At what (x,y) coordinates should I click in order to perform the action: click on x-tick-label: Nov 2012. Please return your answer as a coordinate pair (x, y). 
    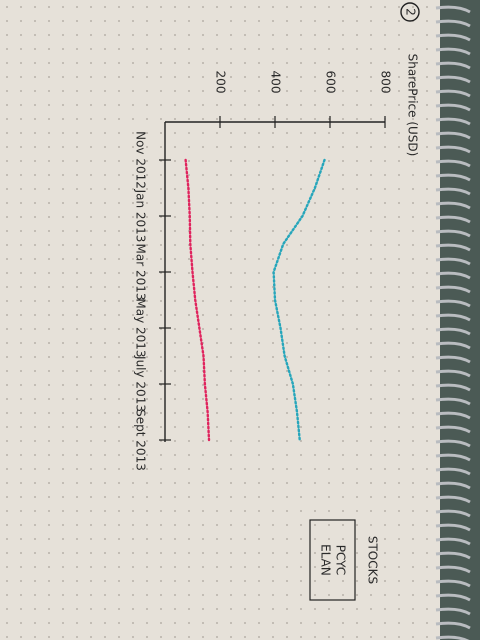
    Looking at the image, I should click on (141, 160).